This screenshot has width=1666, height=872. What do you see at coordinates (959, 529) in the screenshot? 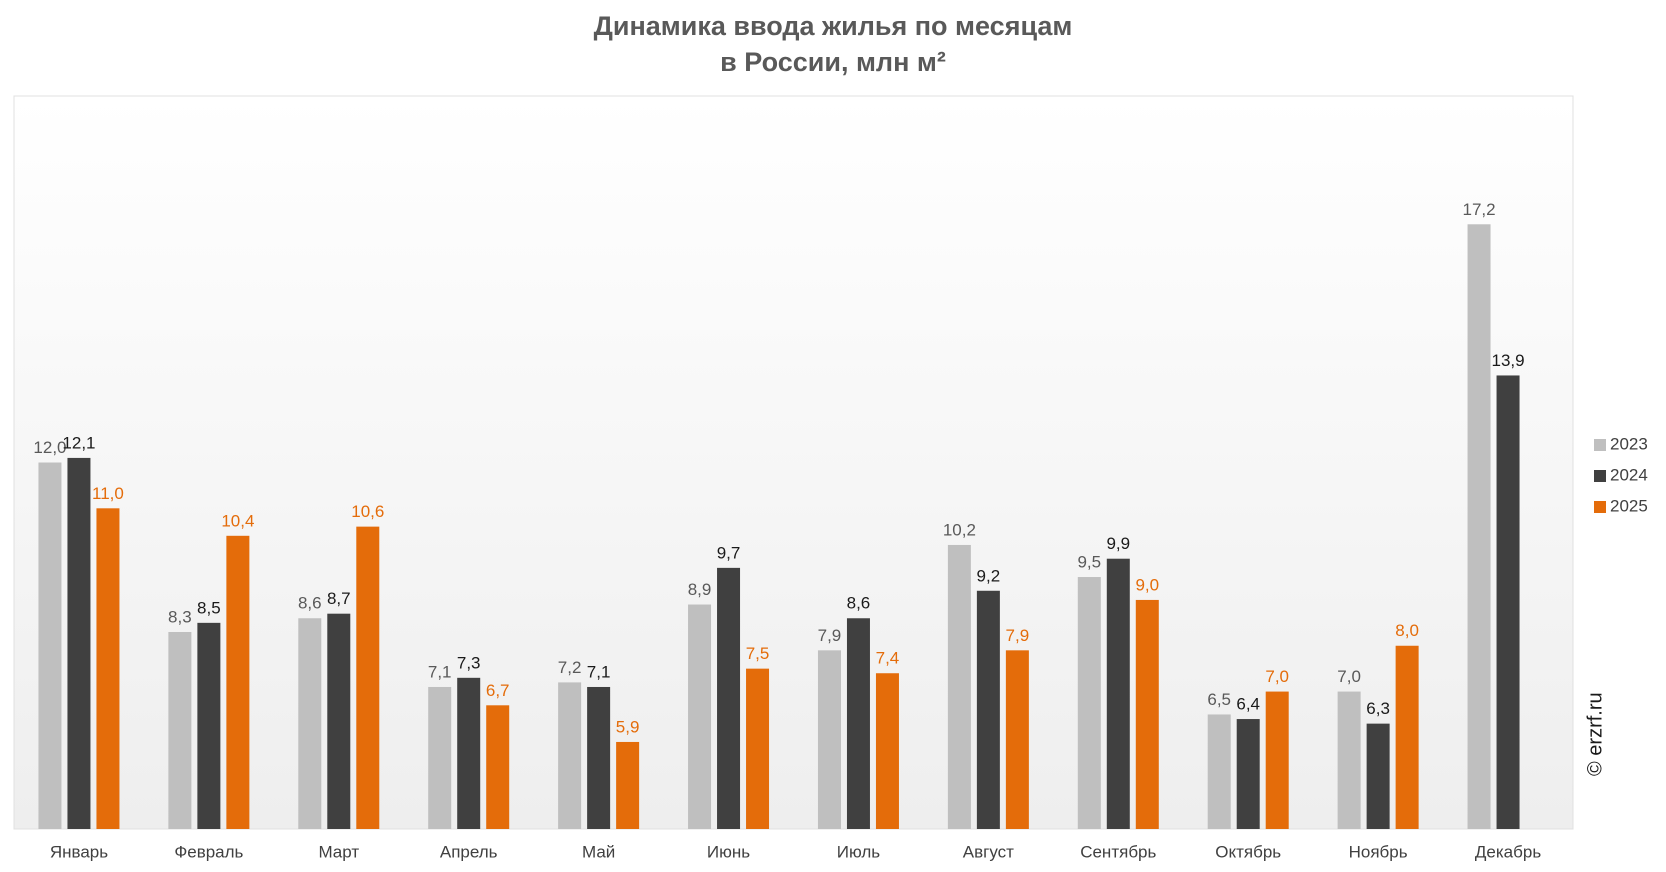
I see `value-label: 10,2` at bounding box center [959, 529].